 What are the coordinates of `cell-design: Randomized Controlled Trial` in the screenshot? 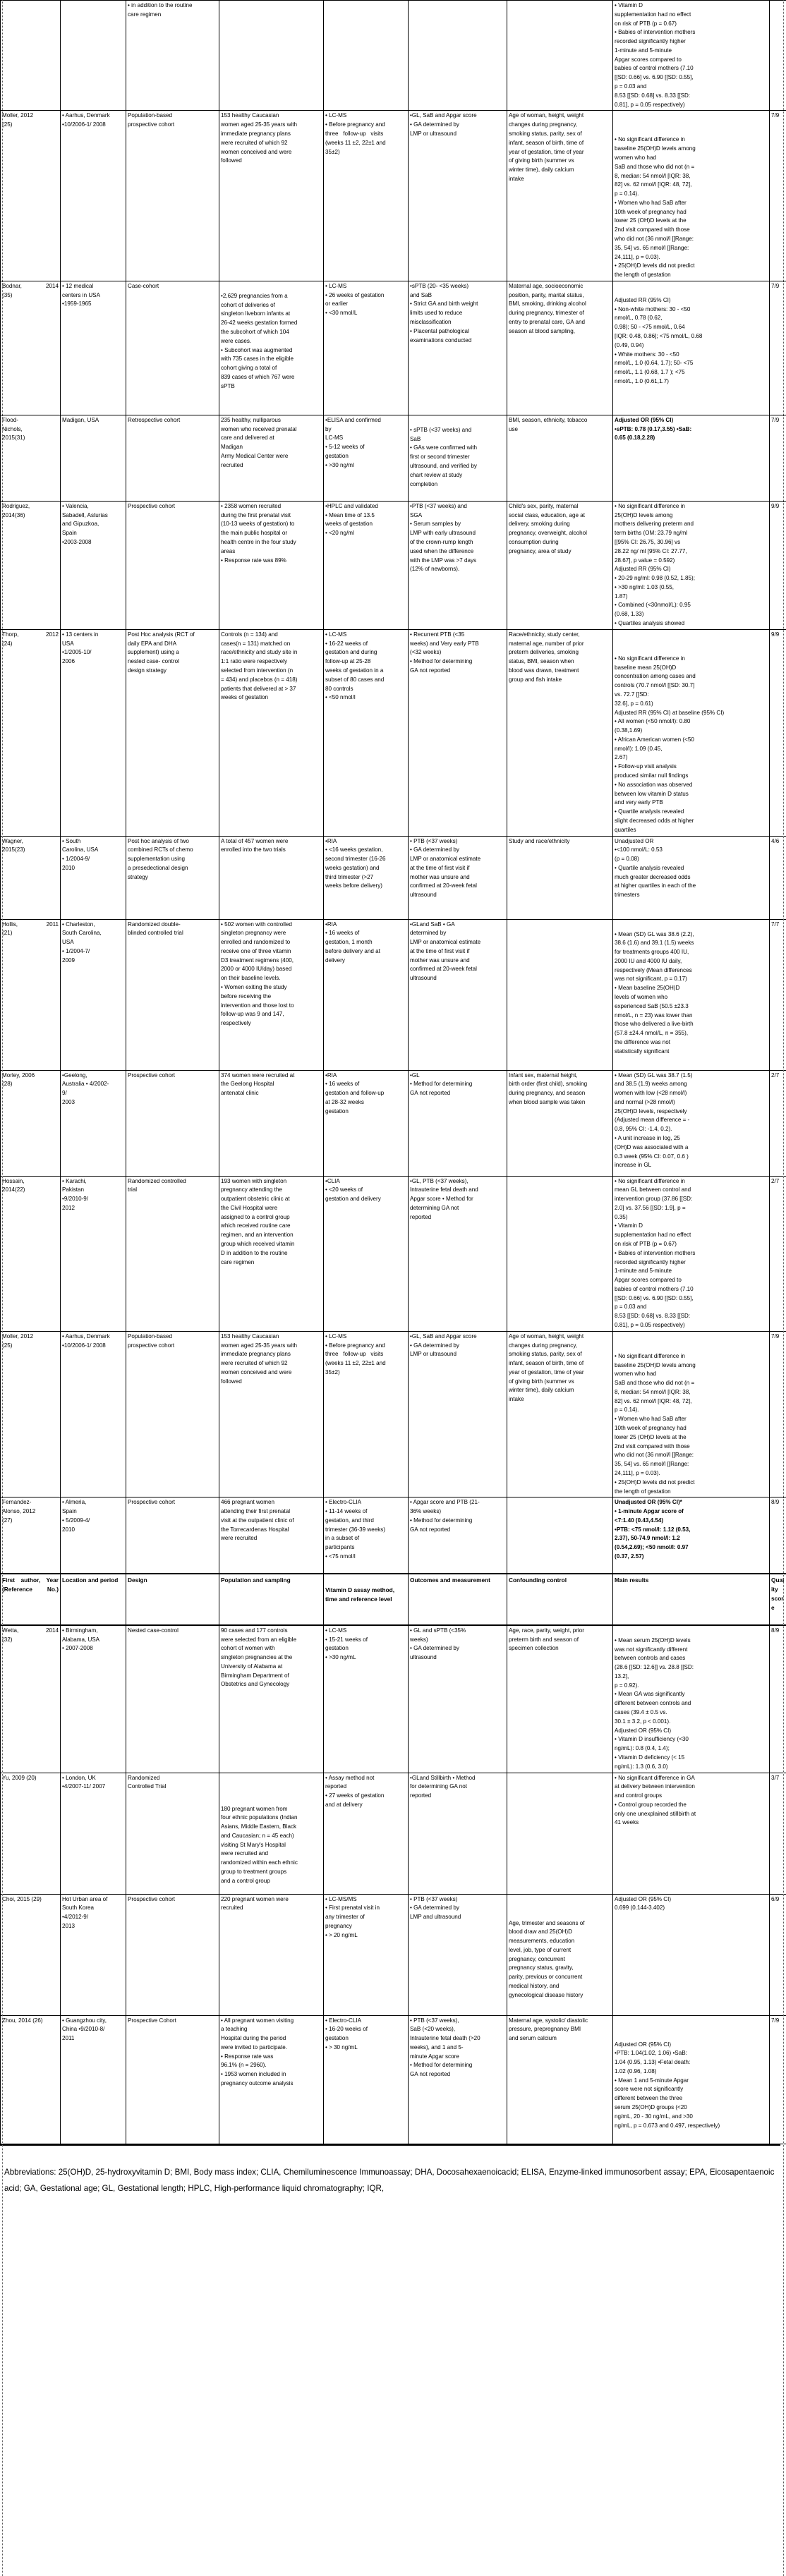 It's located at (172, 1833).